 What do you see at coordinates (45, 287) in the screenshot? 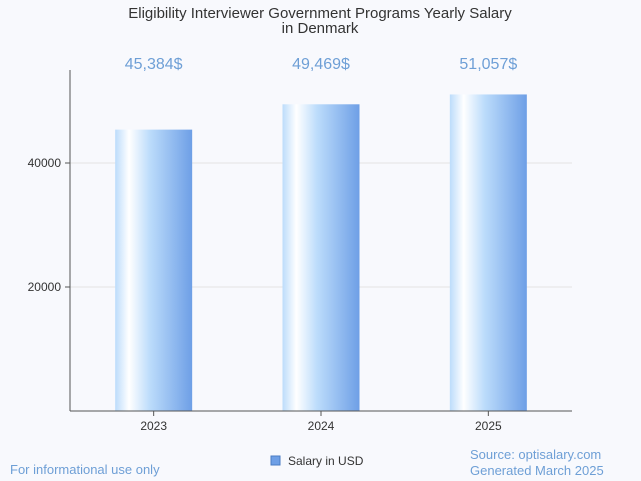
I see `y-tick-label-0: 20000` at bounding box center [45, 287].